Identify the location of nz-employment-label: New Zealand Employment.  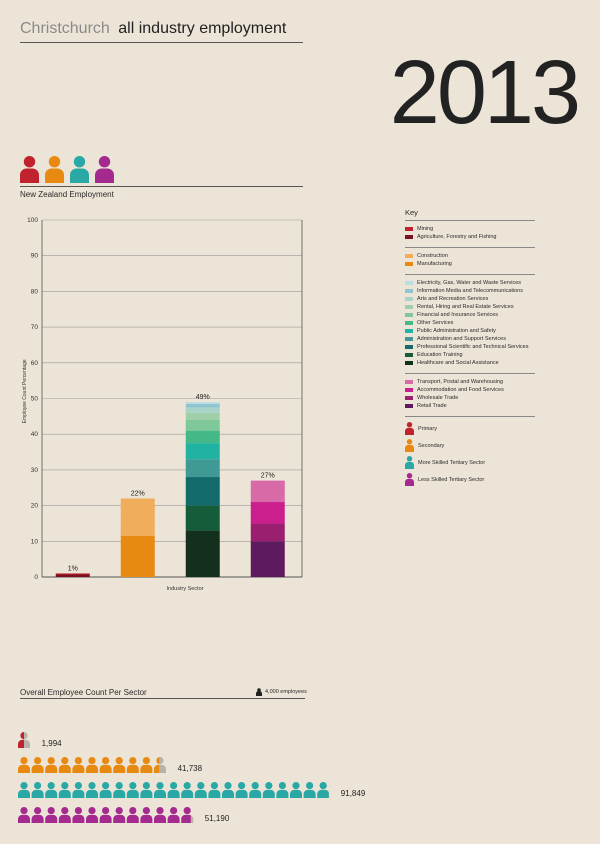
(67, 194).